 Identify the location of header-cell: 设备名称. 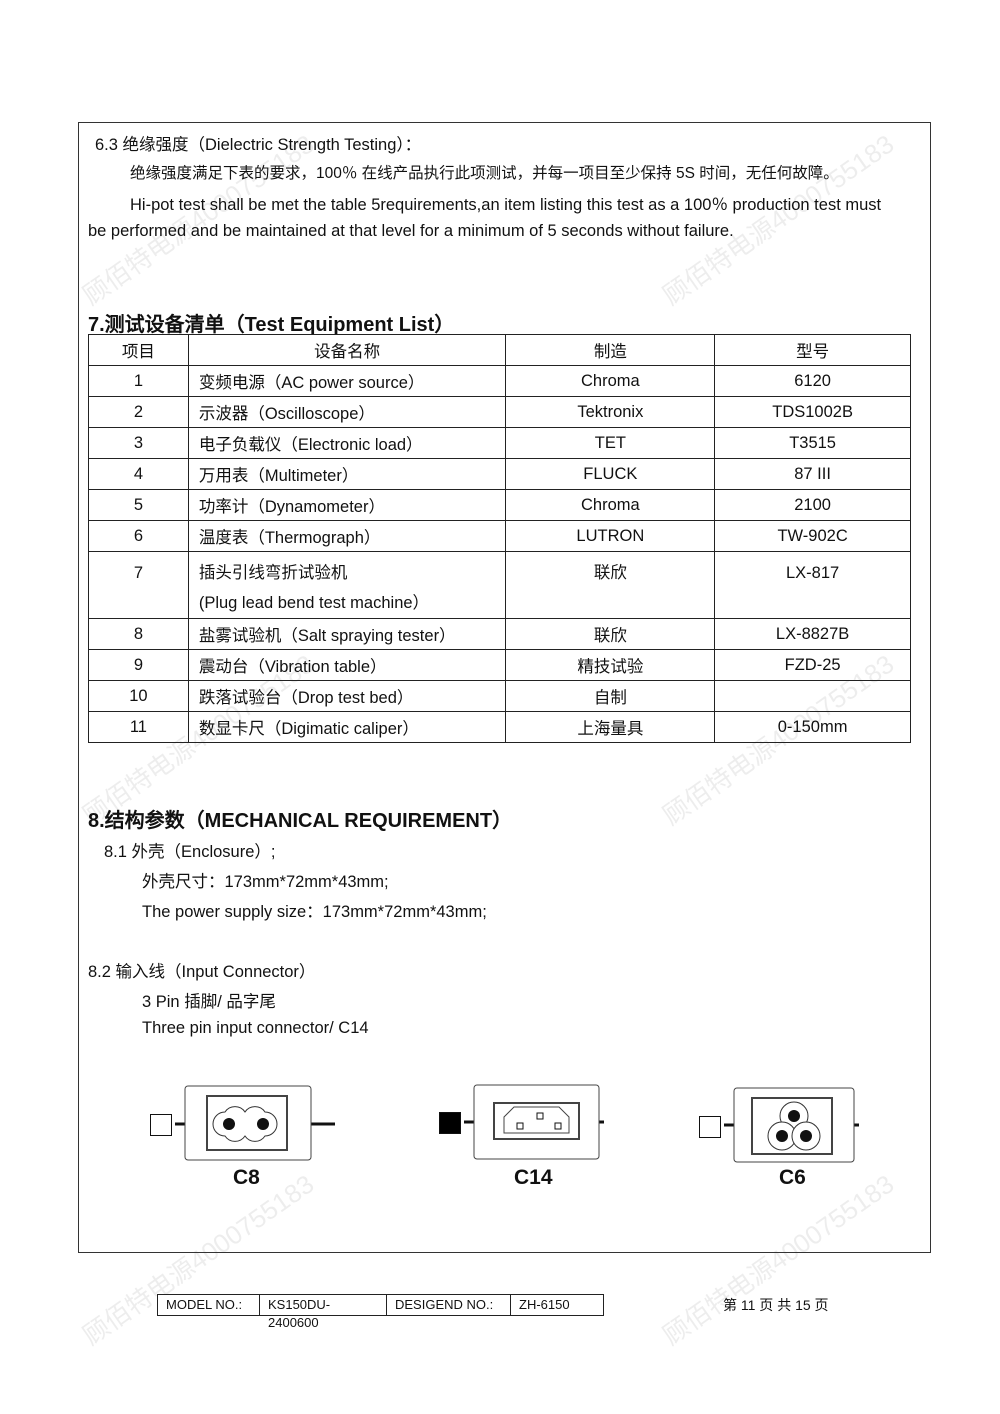
(347, 350).